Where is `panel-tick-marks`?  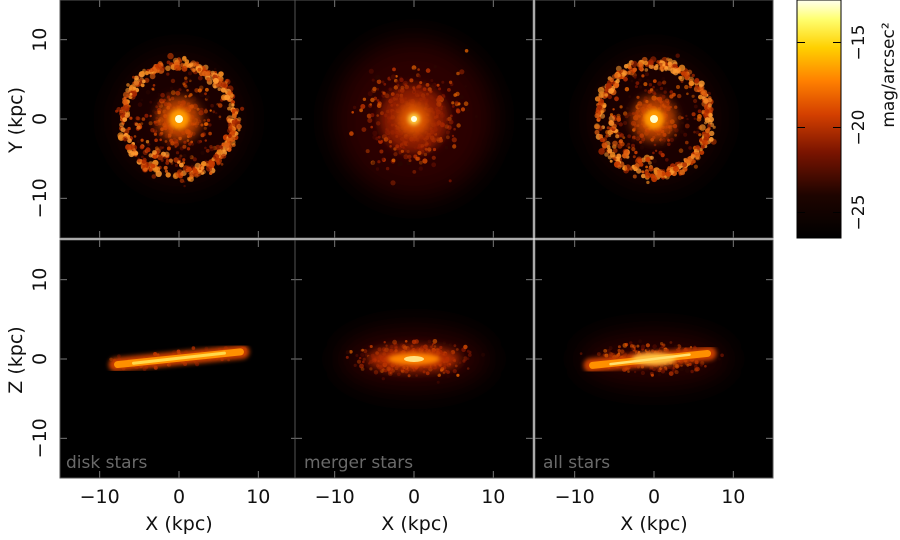 panel-tick-marks is located at coordinates (414, 119).